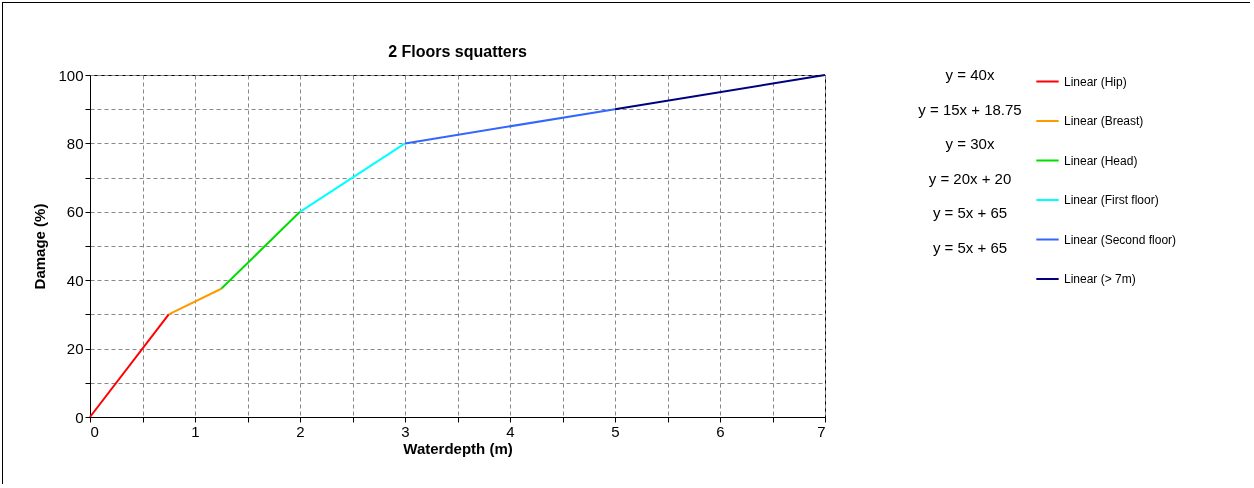 The width and height of the screenshot is (1254, 488). I want to click on chart-title: 2 Floors squatters, so click(457, 51).